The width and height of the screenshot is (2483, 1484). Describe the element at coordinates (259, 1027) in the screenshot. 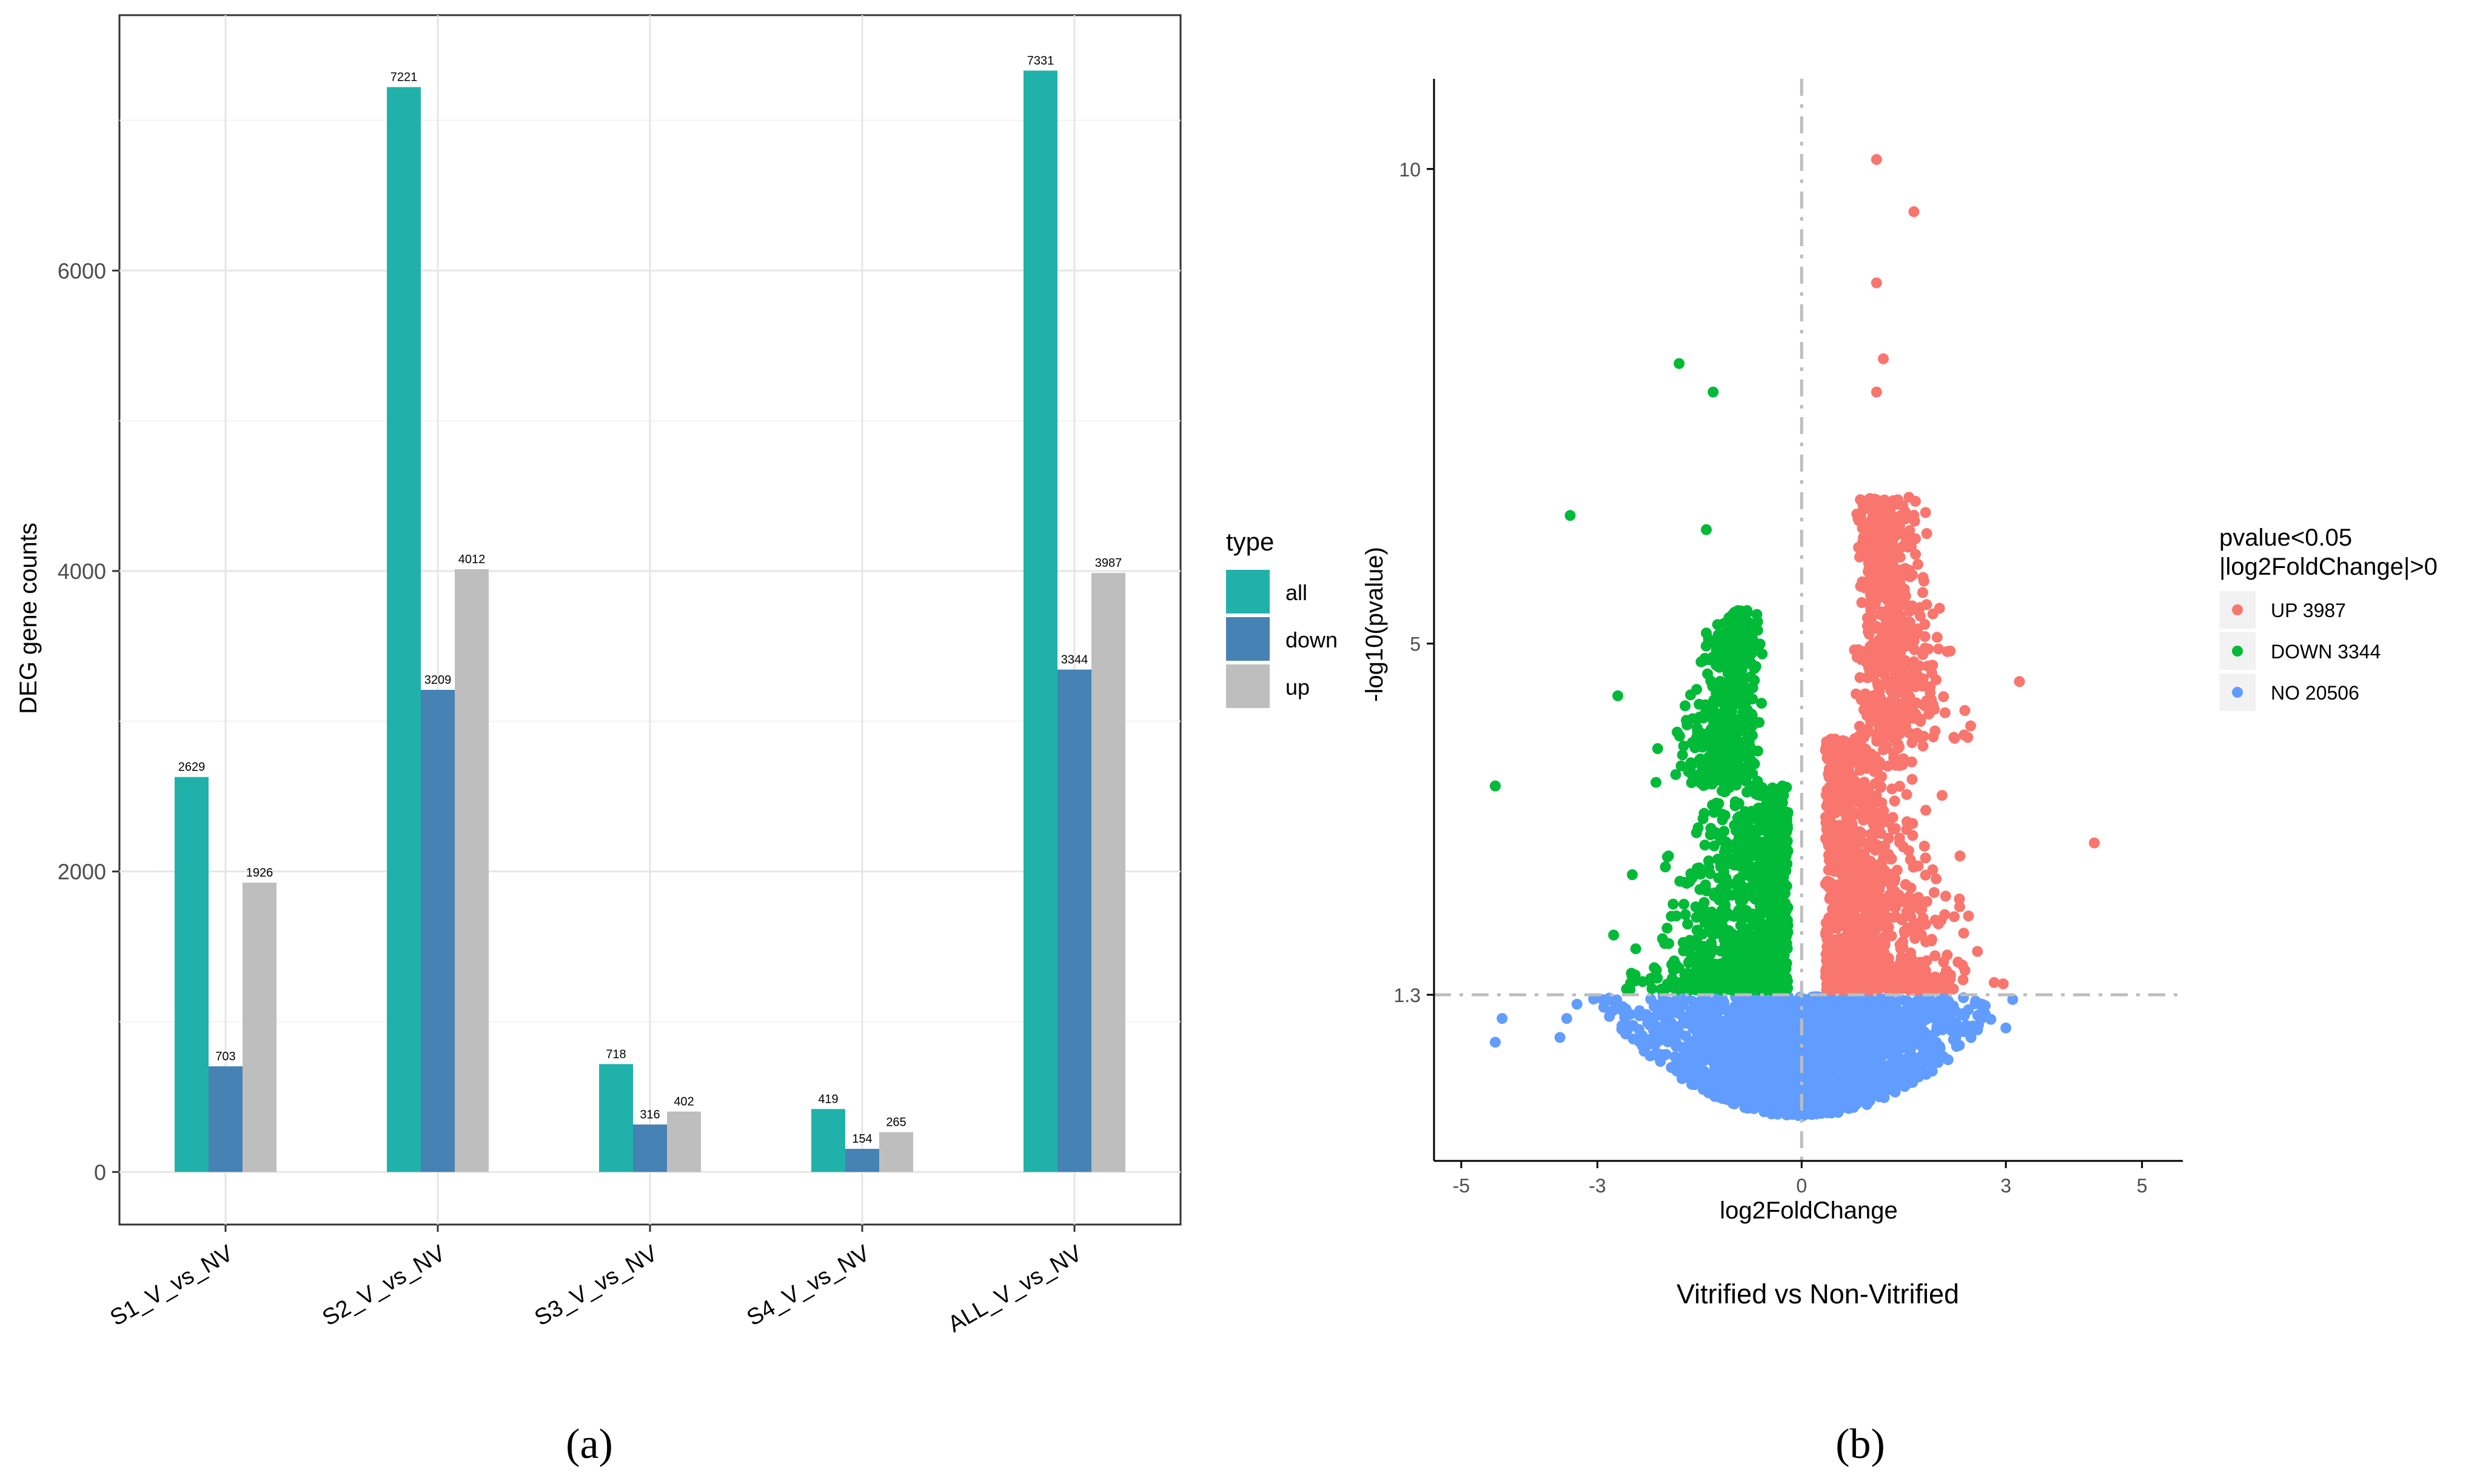

I see `bar-up-S1_V_vs_NV` at that location.